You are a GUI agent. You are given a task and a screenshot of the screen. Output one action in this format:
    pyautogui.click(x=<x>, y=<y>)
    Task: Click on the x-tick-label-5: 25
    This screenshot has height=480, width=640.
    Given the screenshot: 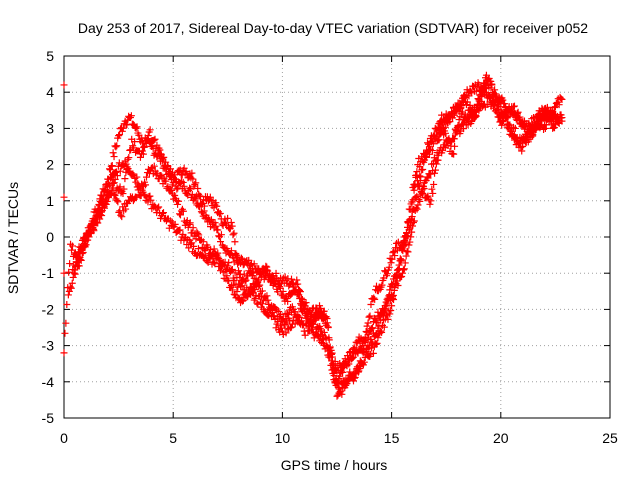 What is the action you would take?
    pyautogui.click(x=610, y=438)
    